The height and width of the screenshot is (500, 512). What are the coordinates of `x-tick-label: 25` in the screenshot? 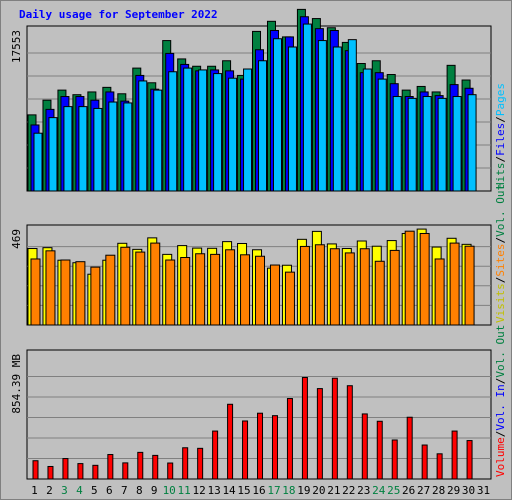 It's located at (393, 490).